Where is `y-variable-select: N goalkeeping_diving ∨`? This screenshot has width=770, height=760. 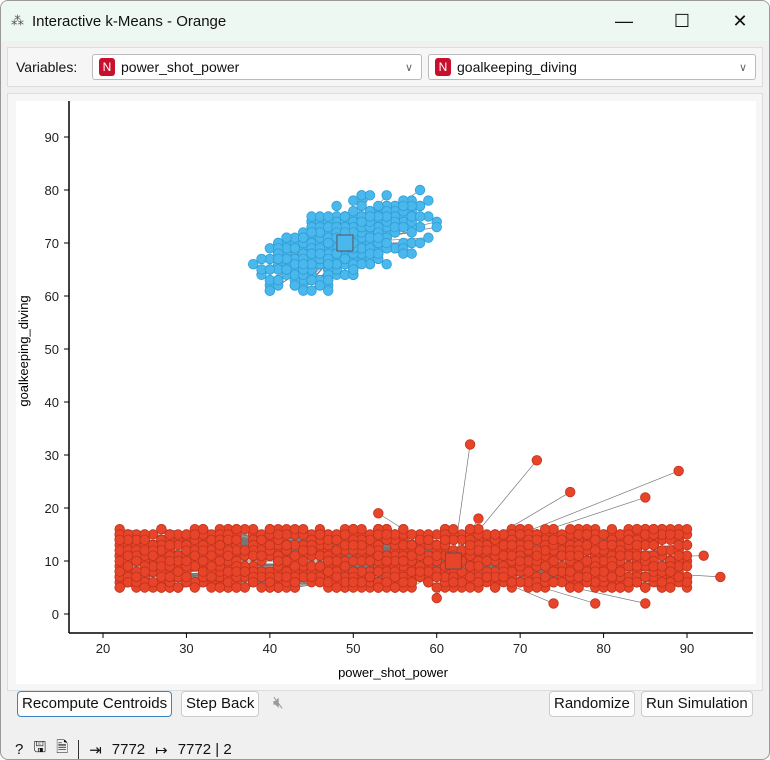
y-variable-select: N goalkeeping_diving ∨ is located at coordinates (592, 67).